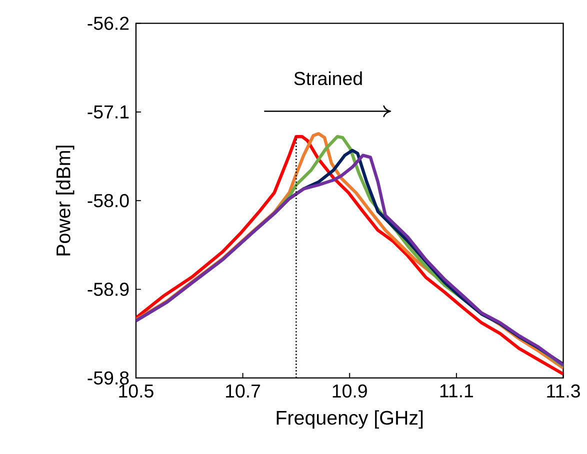  Describe the element at coordinates (349, 419) in the screenshot. I see `x-axis-title: Frequency [GHz]` at that location.